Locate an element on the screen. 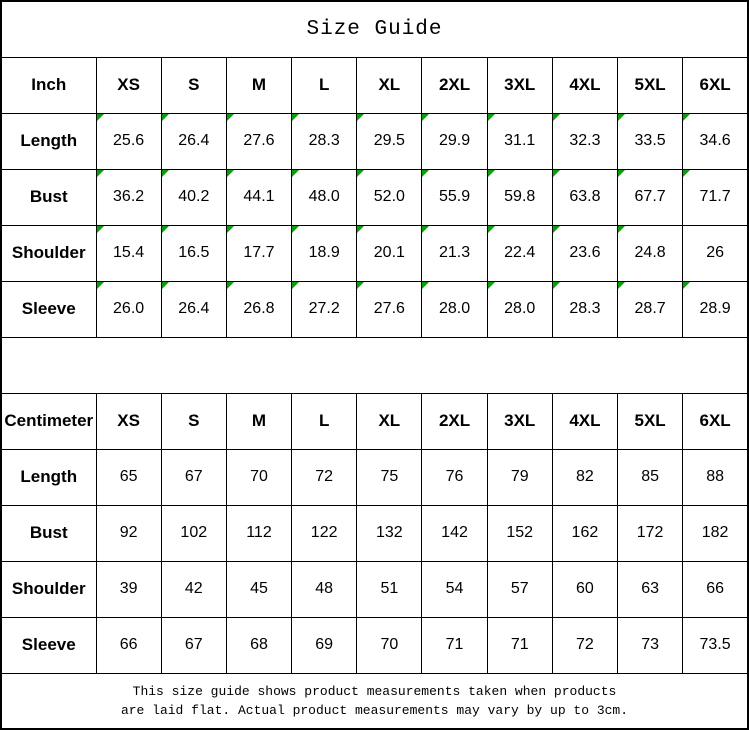 This screenshot has width=749, height=730. measurement-cell: 44.1 is located at coordinates (259, 197).